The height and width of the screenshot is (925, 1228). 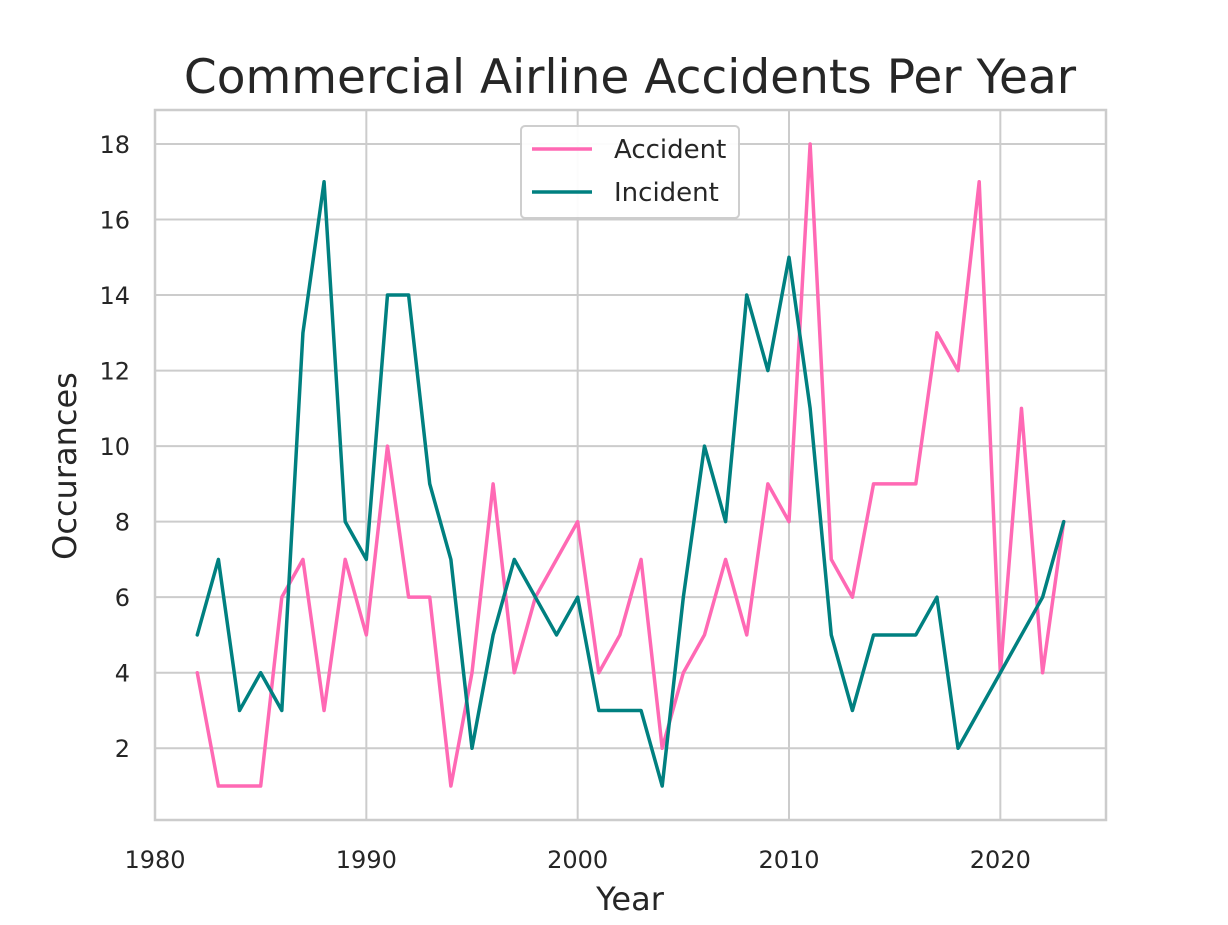 What do you see at coordinates (114, 372) in the screenshot?
I see `y-tick-label: 12` at bounding box center [114, 372].